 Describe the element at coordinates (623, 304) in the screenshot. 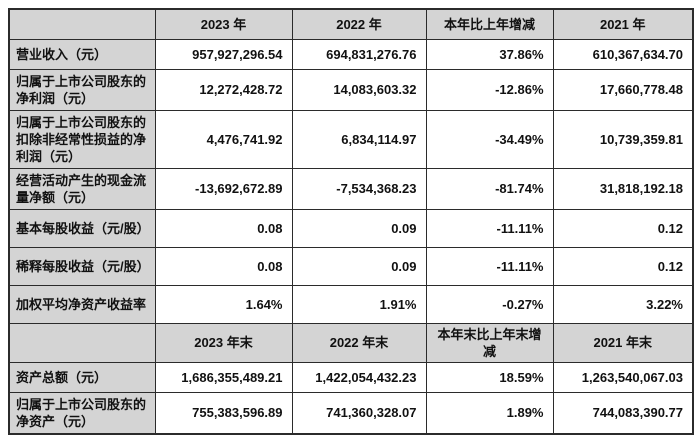

I see `value-2021: 3.22%` at that location.